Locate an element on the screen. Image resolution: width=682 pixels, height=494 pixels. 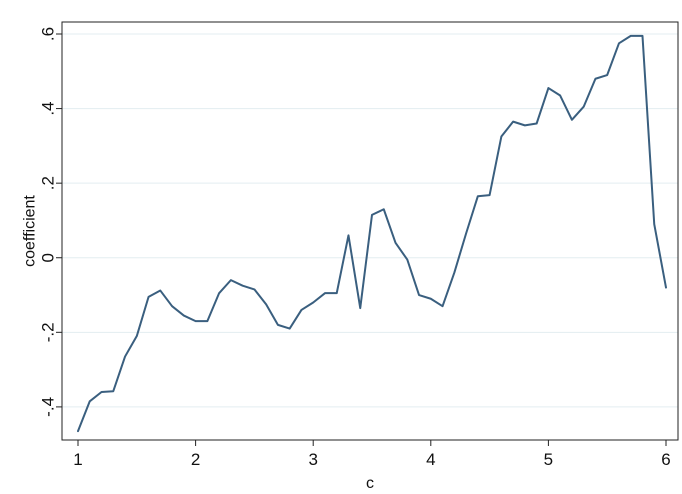
x-tick-label: 5 is located at coordinates (548, 459).